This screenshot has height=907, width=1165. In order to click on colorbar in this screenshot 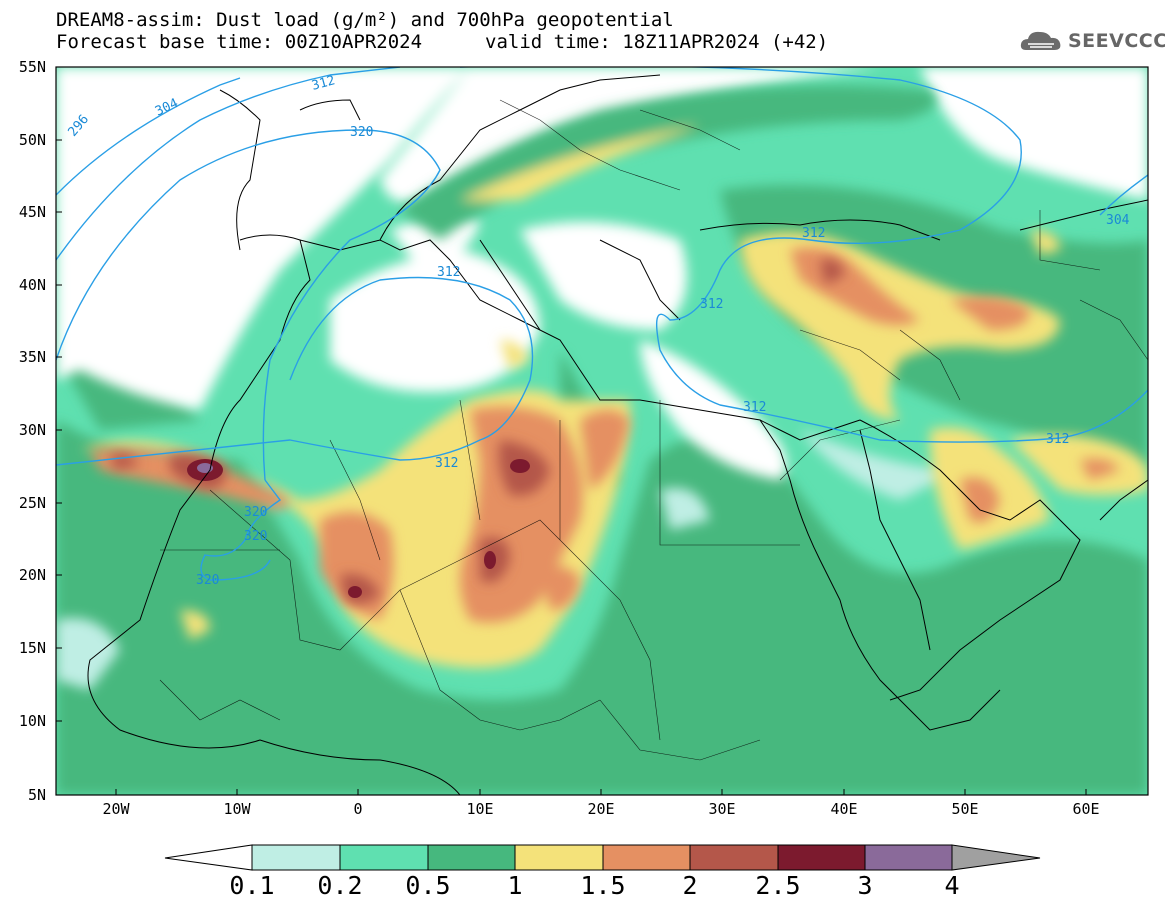, I will do `click(602, 857)`.